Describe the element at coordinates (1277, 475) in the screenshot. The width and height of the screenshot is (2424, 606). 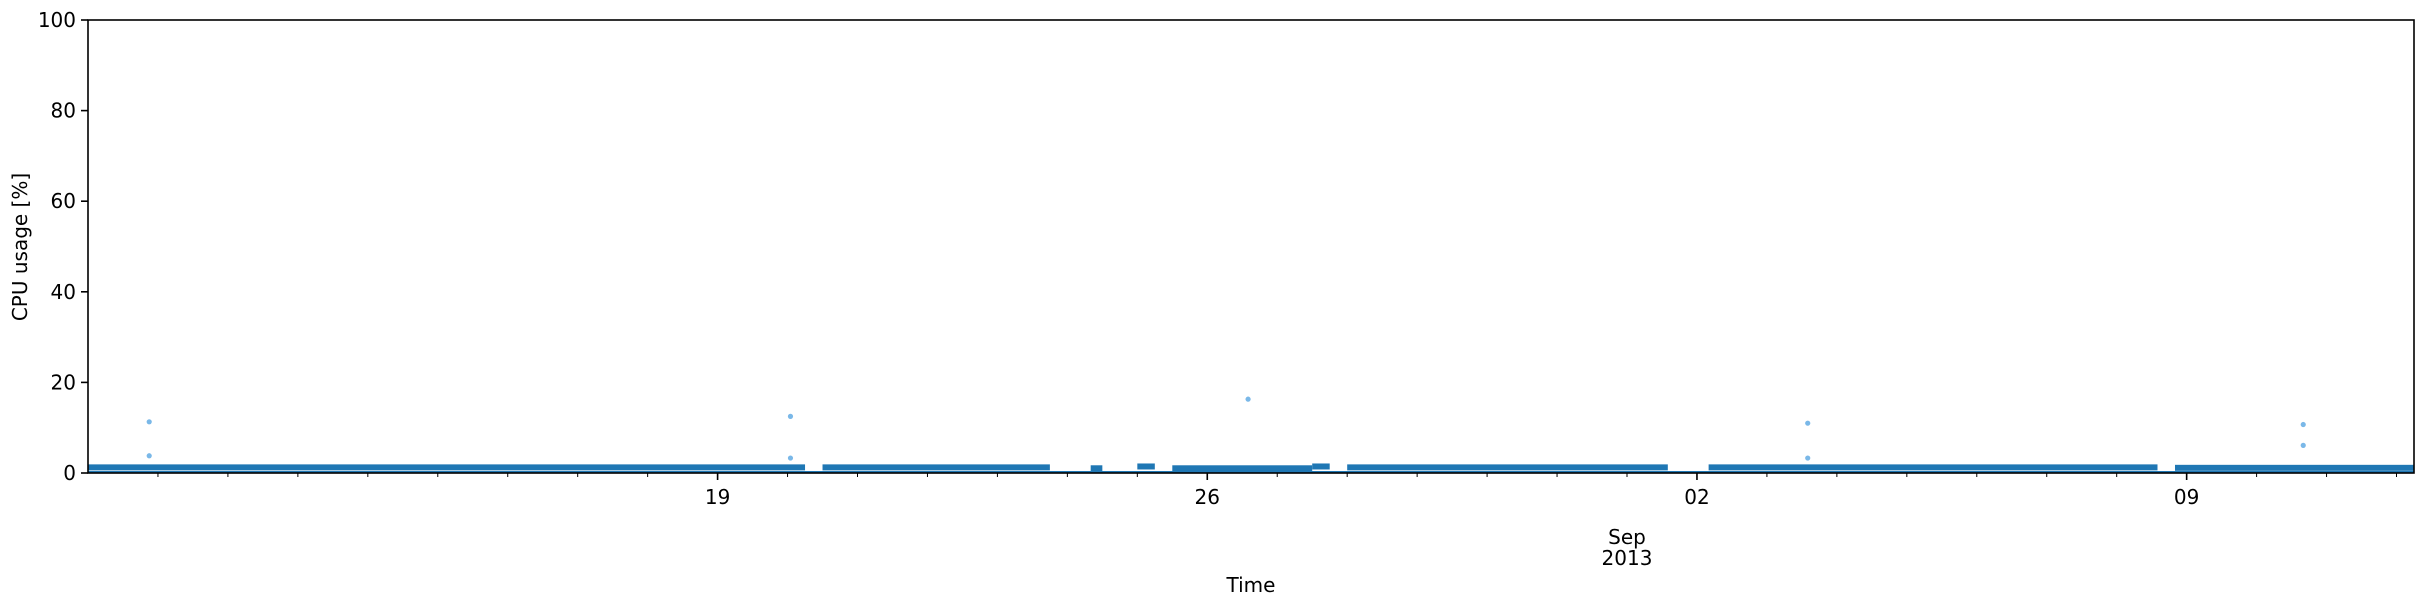
I see `x-minor-ticks` at that location.